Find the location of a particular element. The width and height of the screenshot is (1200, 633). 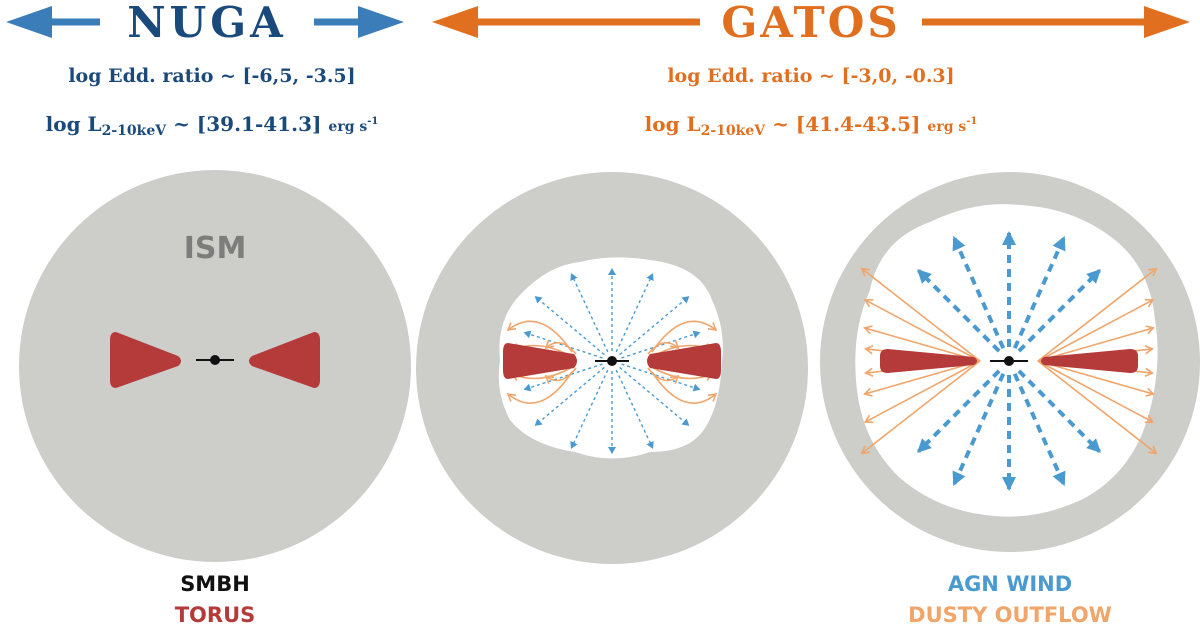

nuga-eddington-ratio: log Edd. ratio ~ [-6,5, -3.5] is located at coordinates (211, 76).